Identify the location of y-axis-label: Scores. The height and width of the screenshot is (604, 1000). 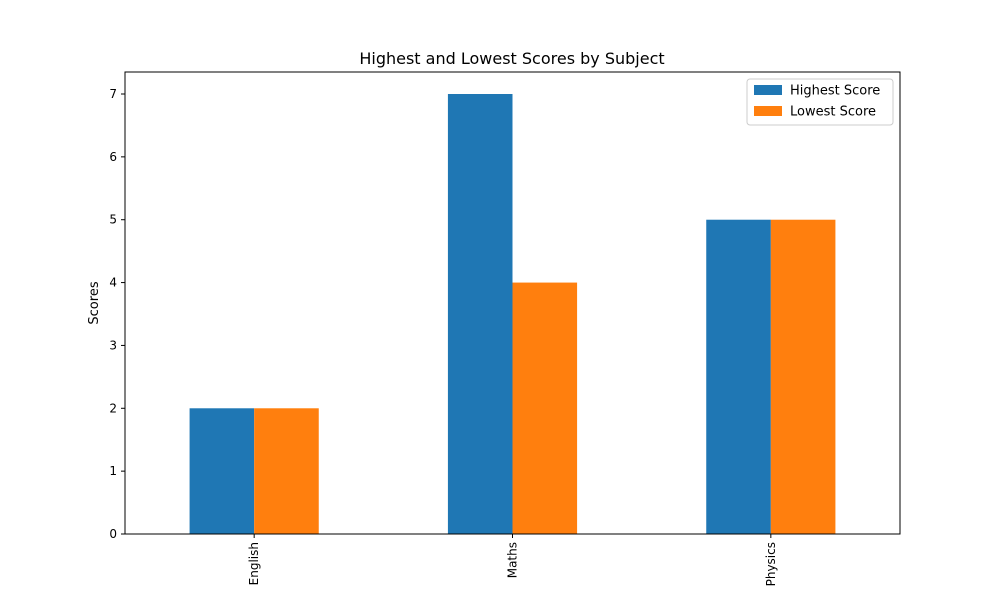
(94, 302).